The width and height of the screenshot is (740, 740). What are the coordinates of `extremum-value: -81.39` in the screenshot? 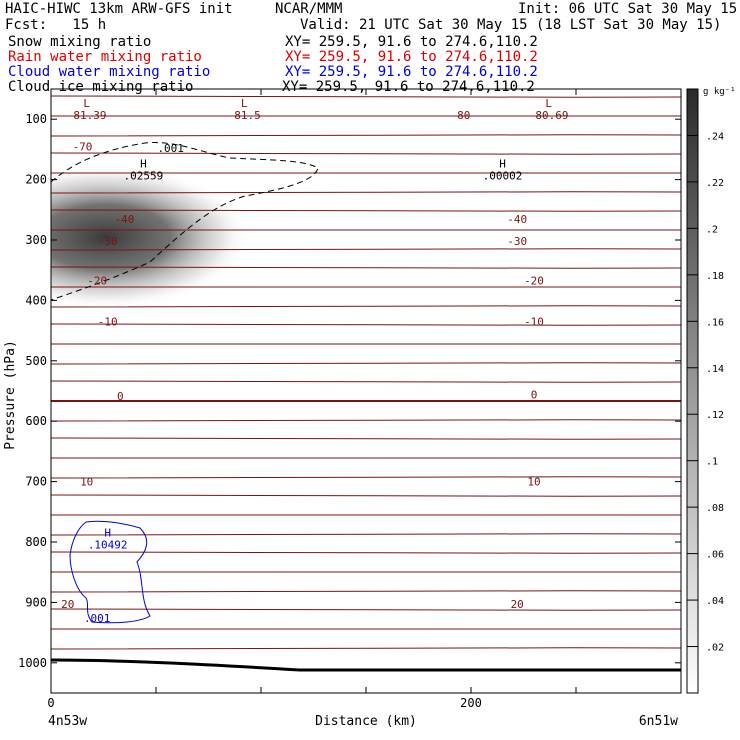 It's located at (87, 115).